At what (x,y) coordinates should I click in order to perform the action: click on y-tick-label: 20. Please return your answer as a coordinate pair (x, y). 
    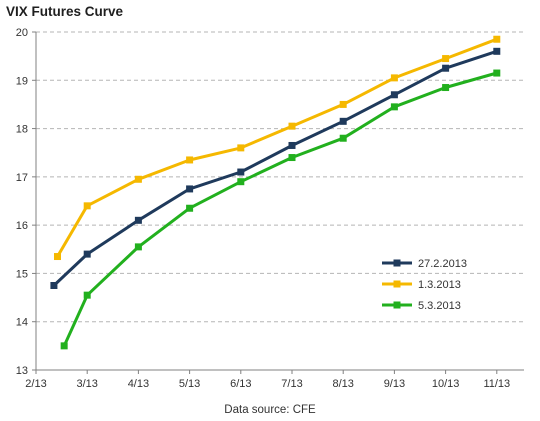
    Looking at the image, I should click on (22, 33).